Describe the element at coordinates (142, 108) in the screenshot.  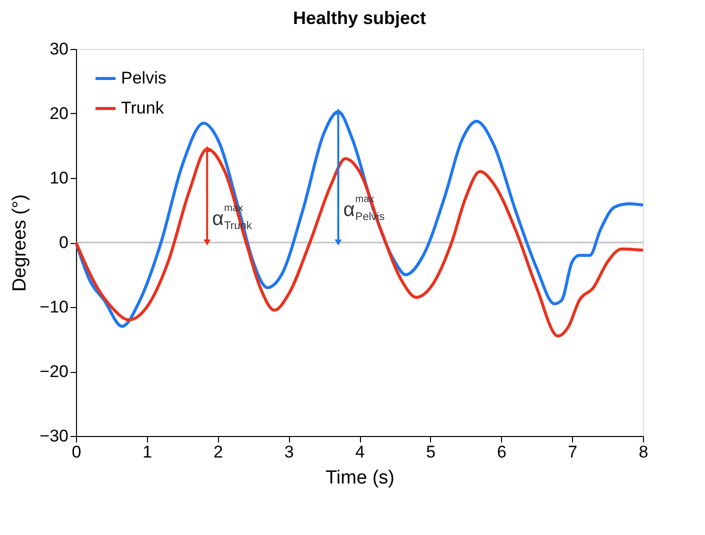
I see `legend-label: Trunk` at that location.